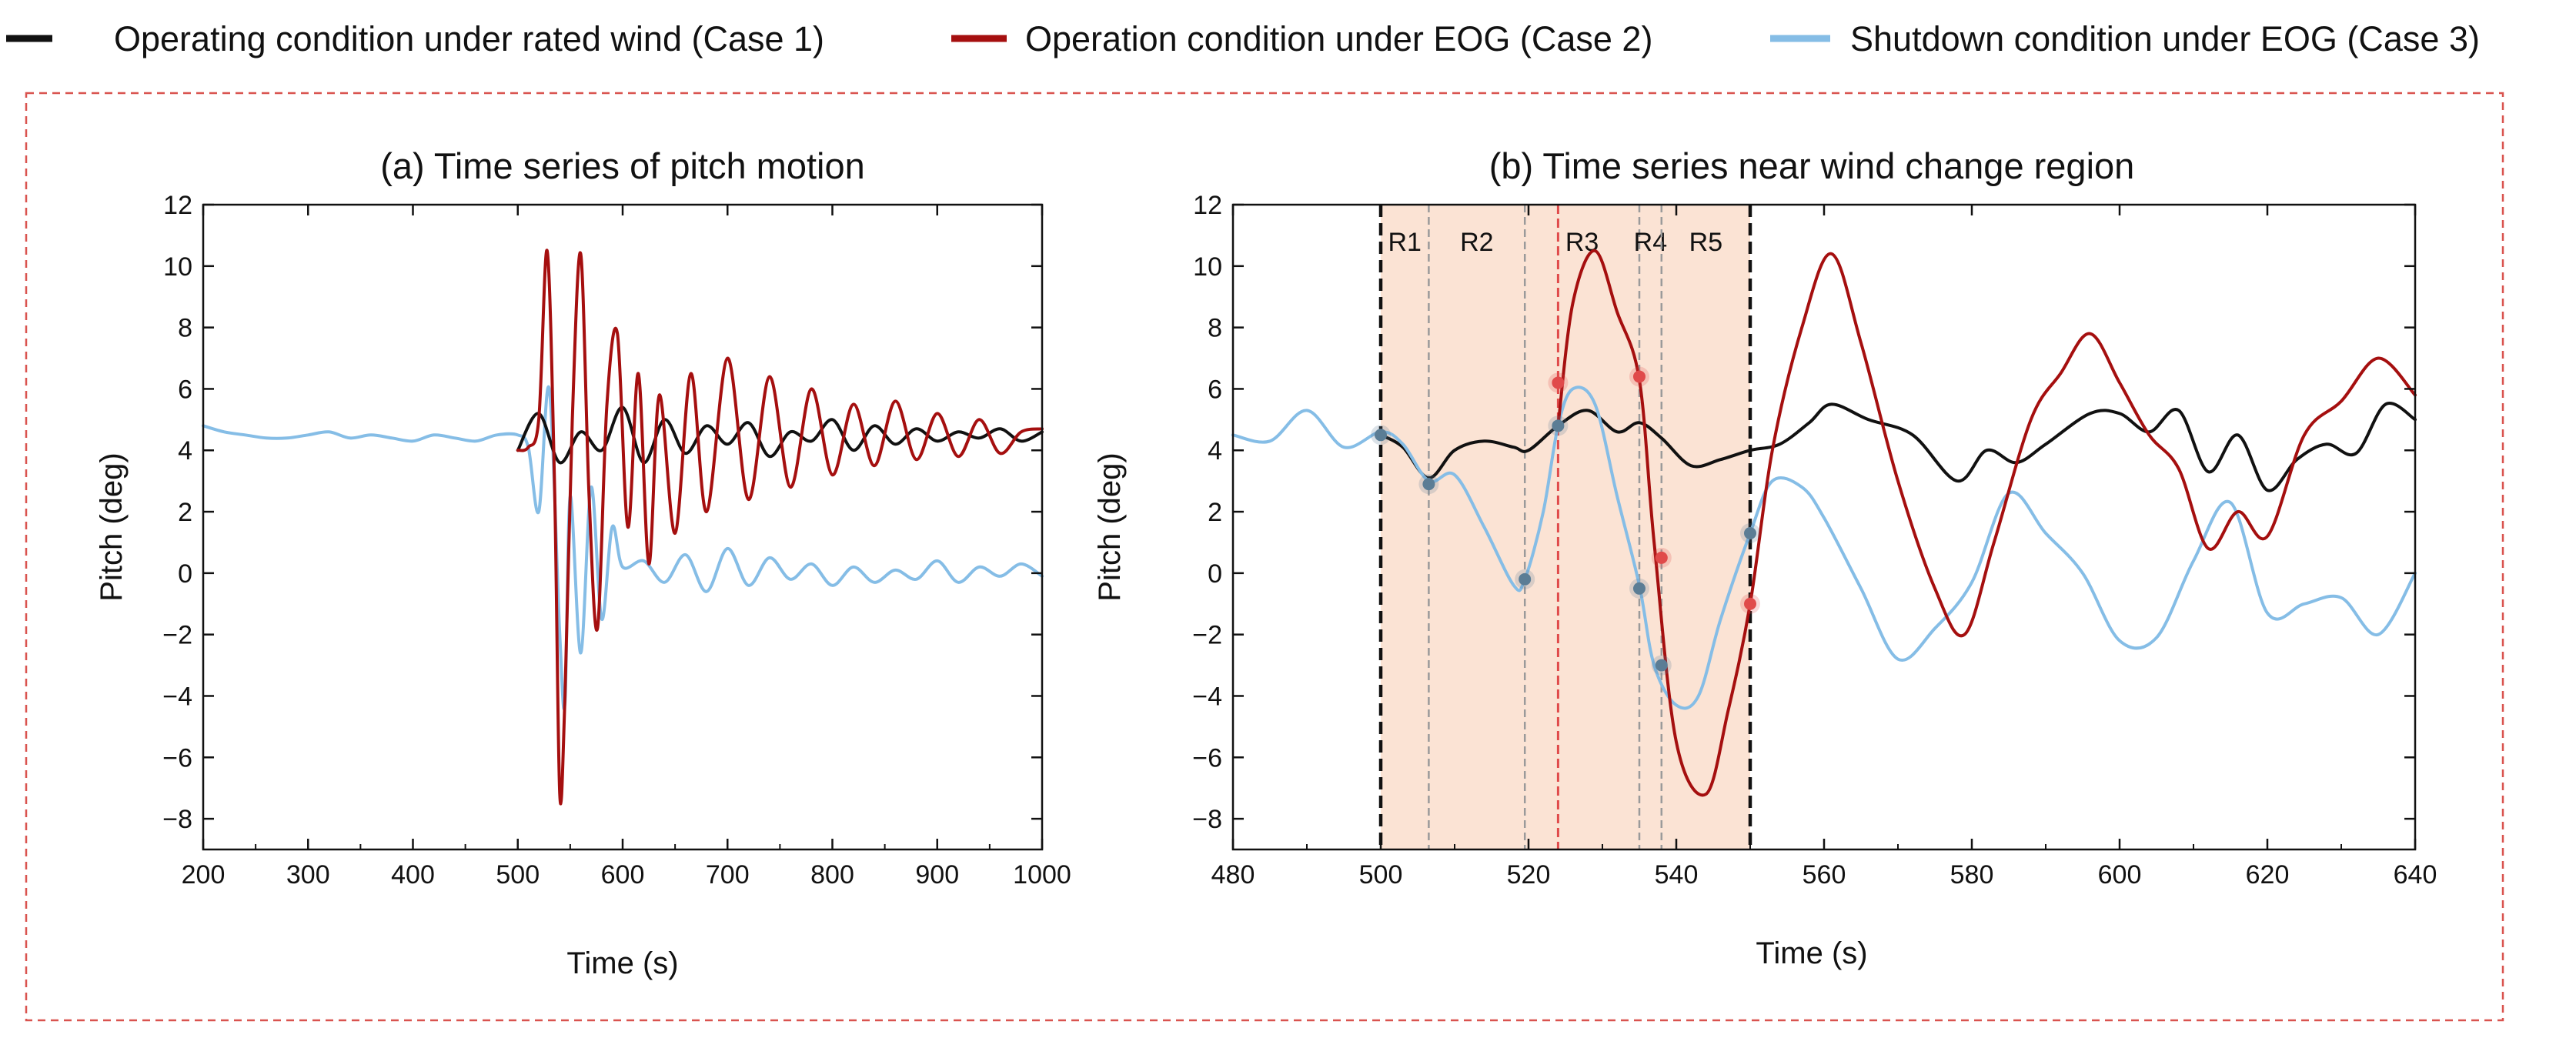 The width and height of the screenshot is (2576, 1048). I want to click on panel-b-x-label: Time (s), so click(1811, 953).